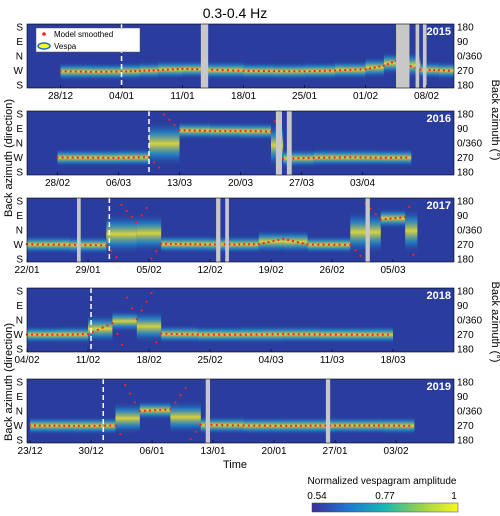 Image resolution: width=500 pixels, height=516 pixels. I want to click on x-tick-label: 28/12, so click(60, 96).